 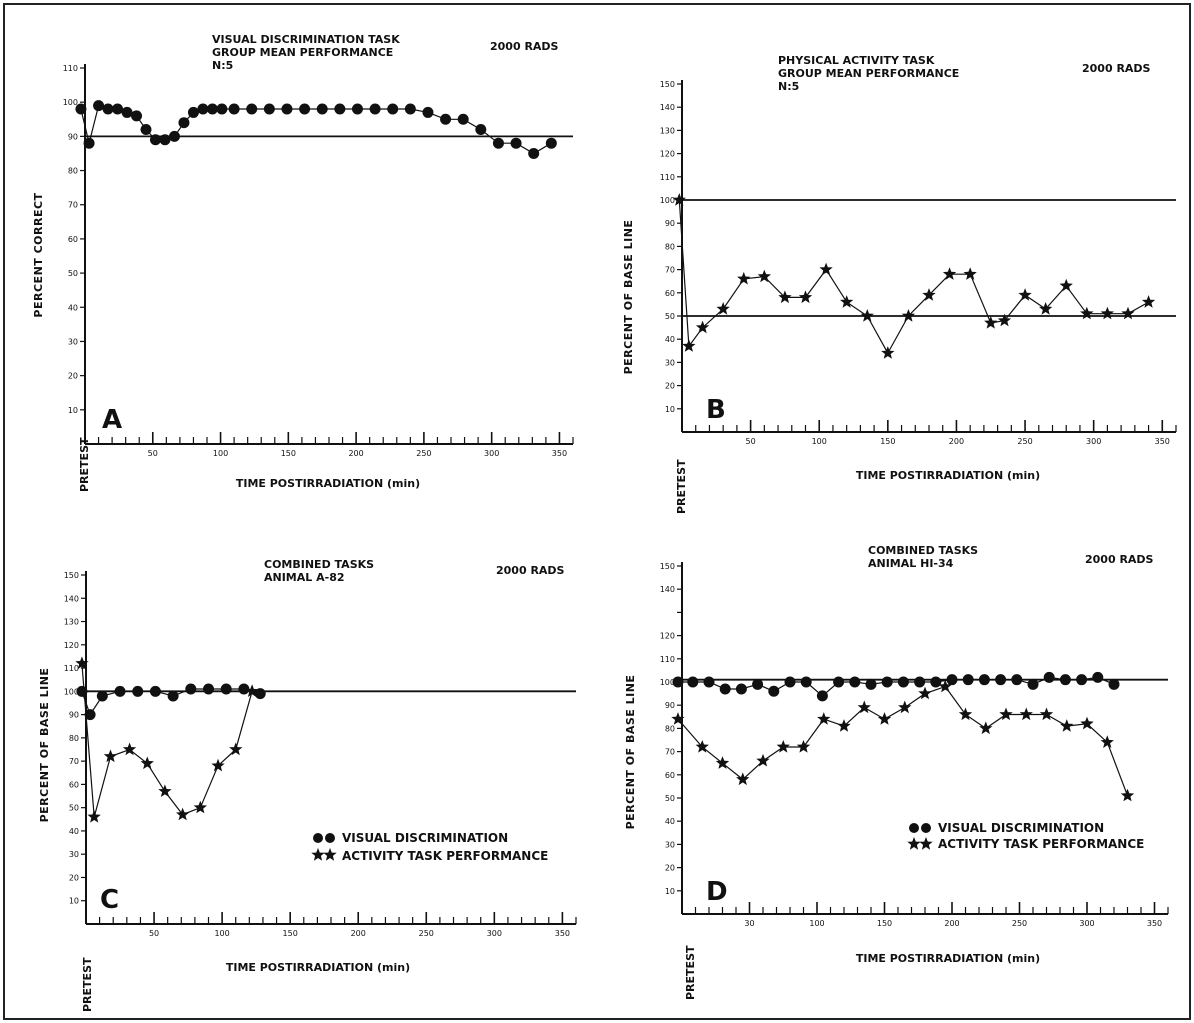 I want to click on panel-d-x-tick-label: 30, so click(x=749, y=923).